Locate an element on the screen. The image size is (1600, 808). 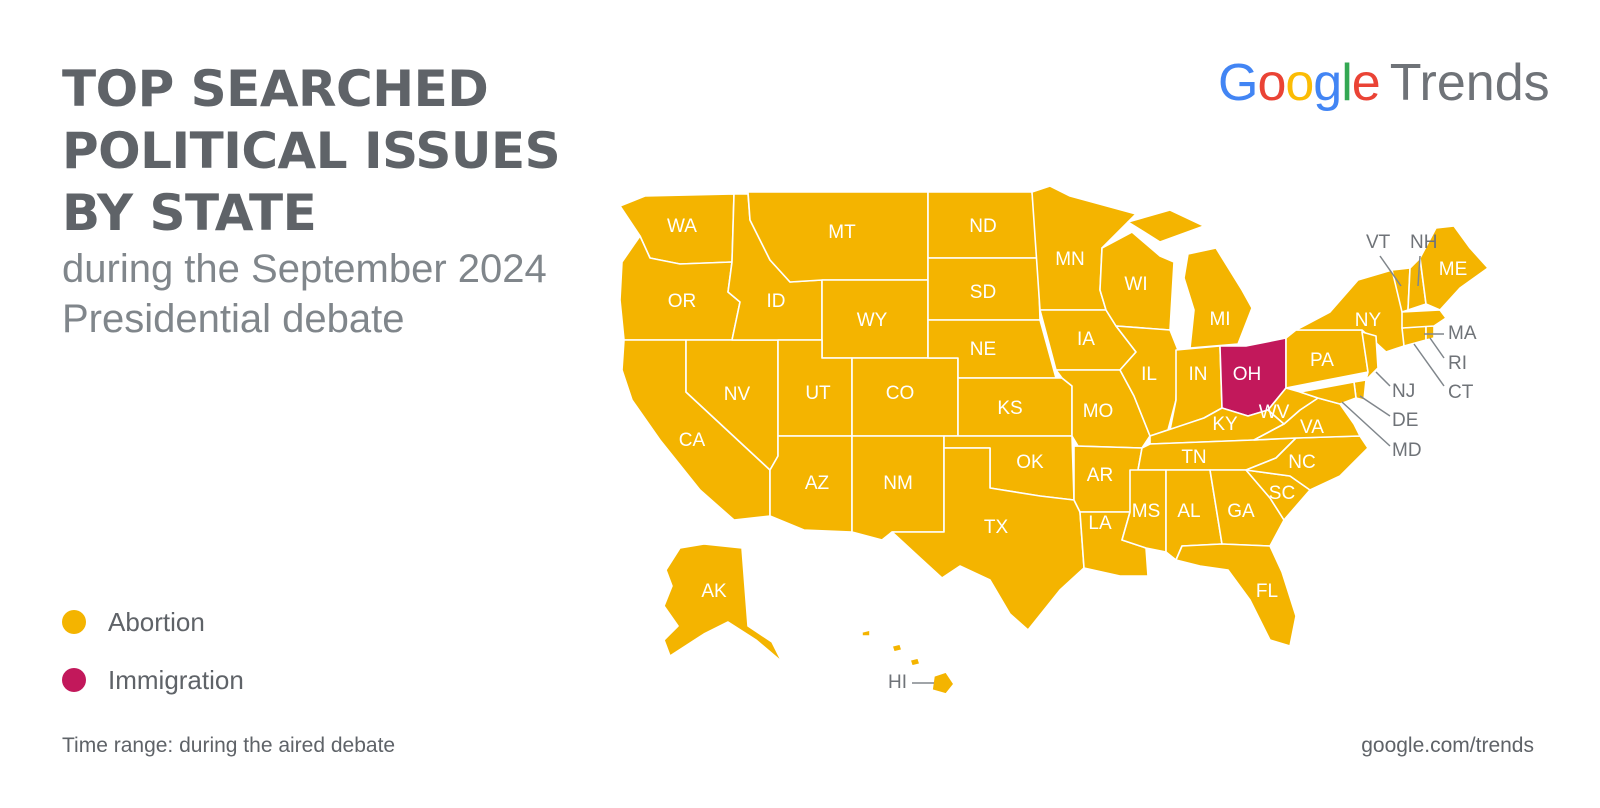
state-label-il: IL is located at coordinates (1149, 374).